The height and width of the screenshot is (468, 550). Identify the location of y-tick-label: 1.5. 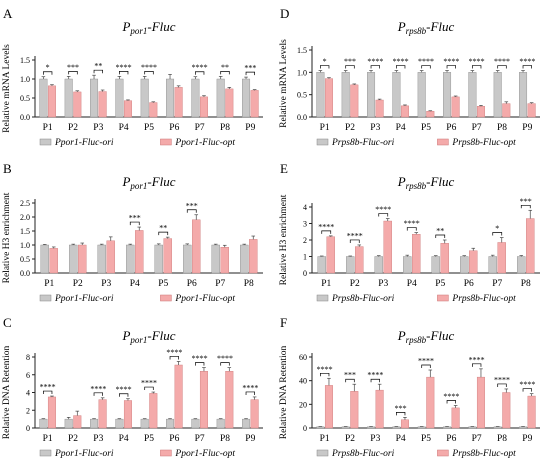
(25, 60).